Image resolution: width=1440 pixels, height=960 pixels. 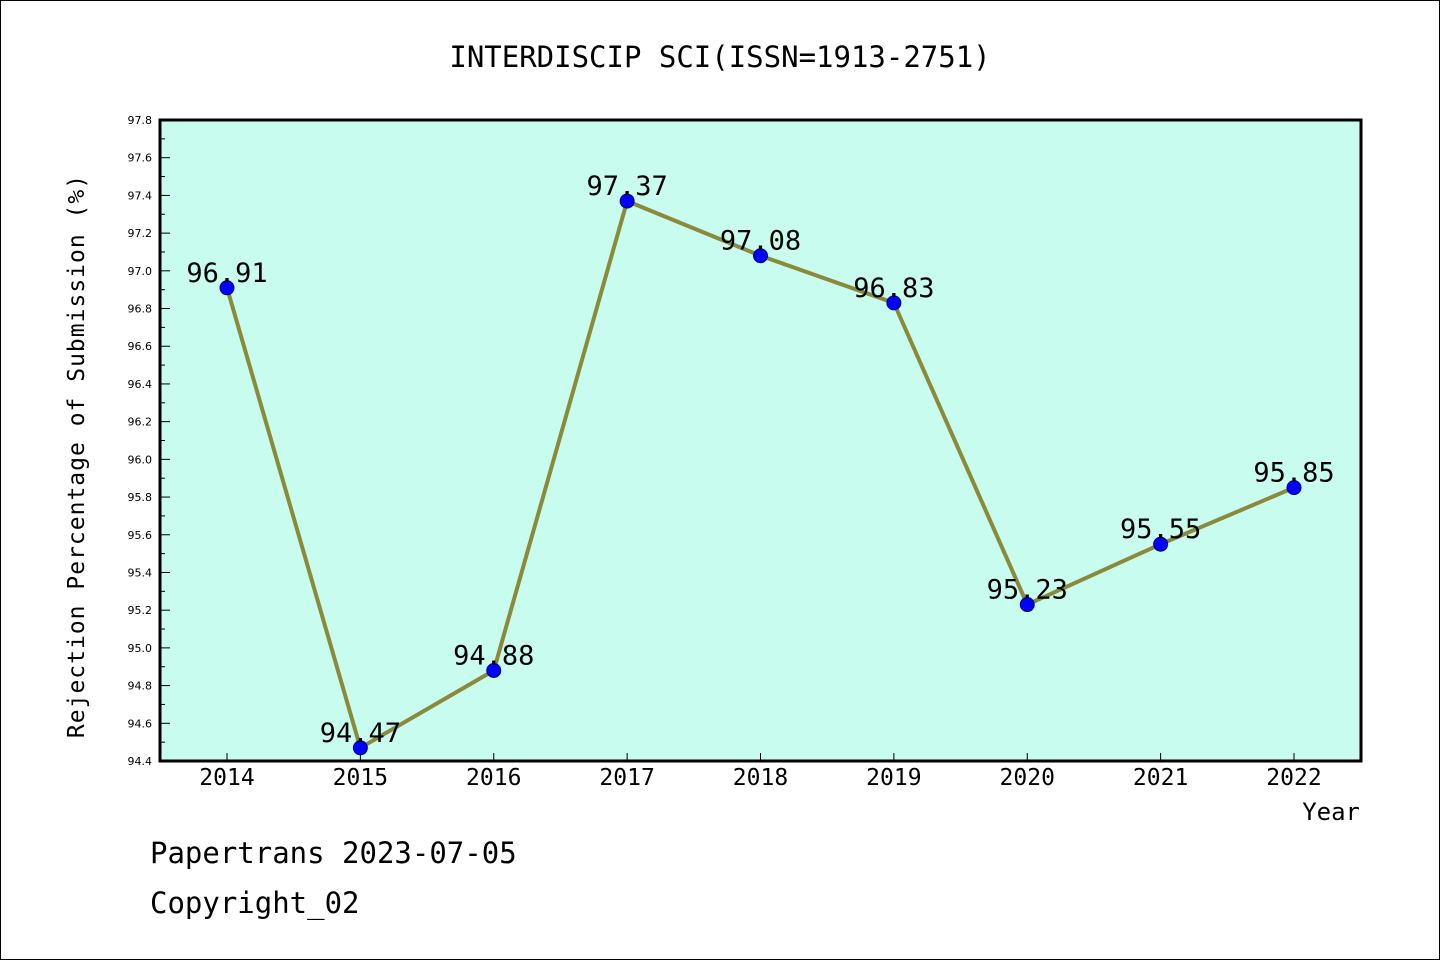 I want to click on y-tick-label: 95.4, so click(x=140, y=572).